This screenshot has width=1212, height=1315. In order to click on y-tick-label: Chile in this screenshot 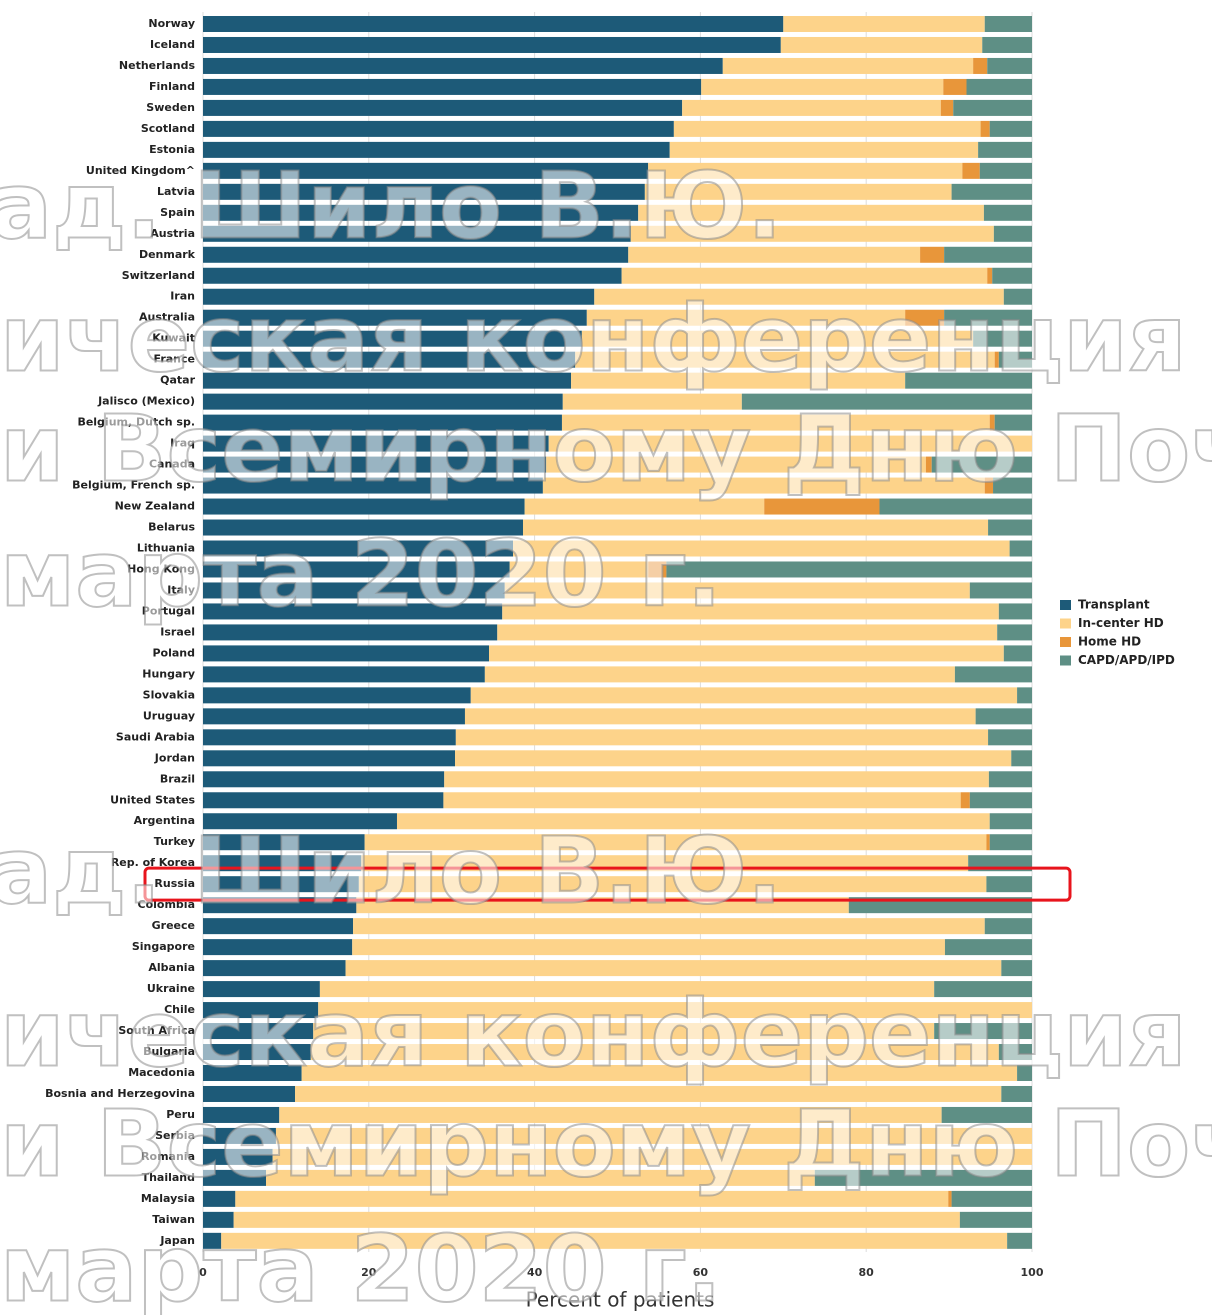, I will do `click(179, 1009)`.